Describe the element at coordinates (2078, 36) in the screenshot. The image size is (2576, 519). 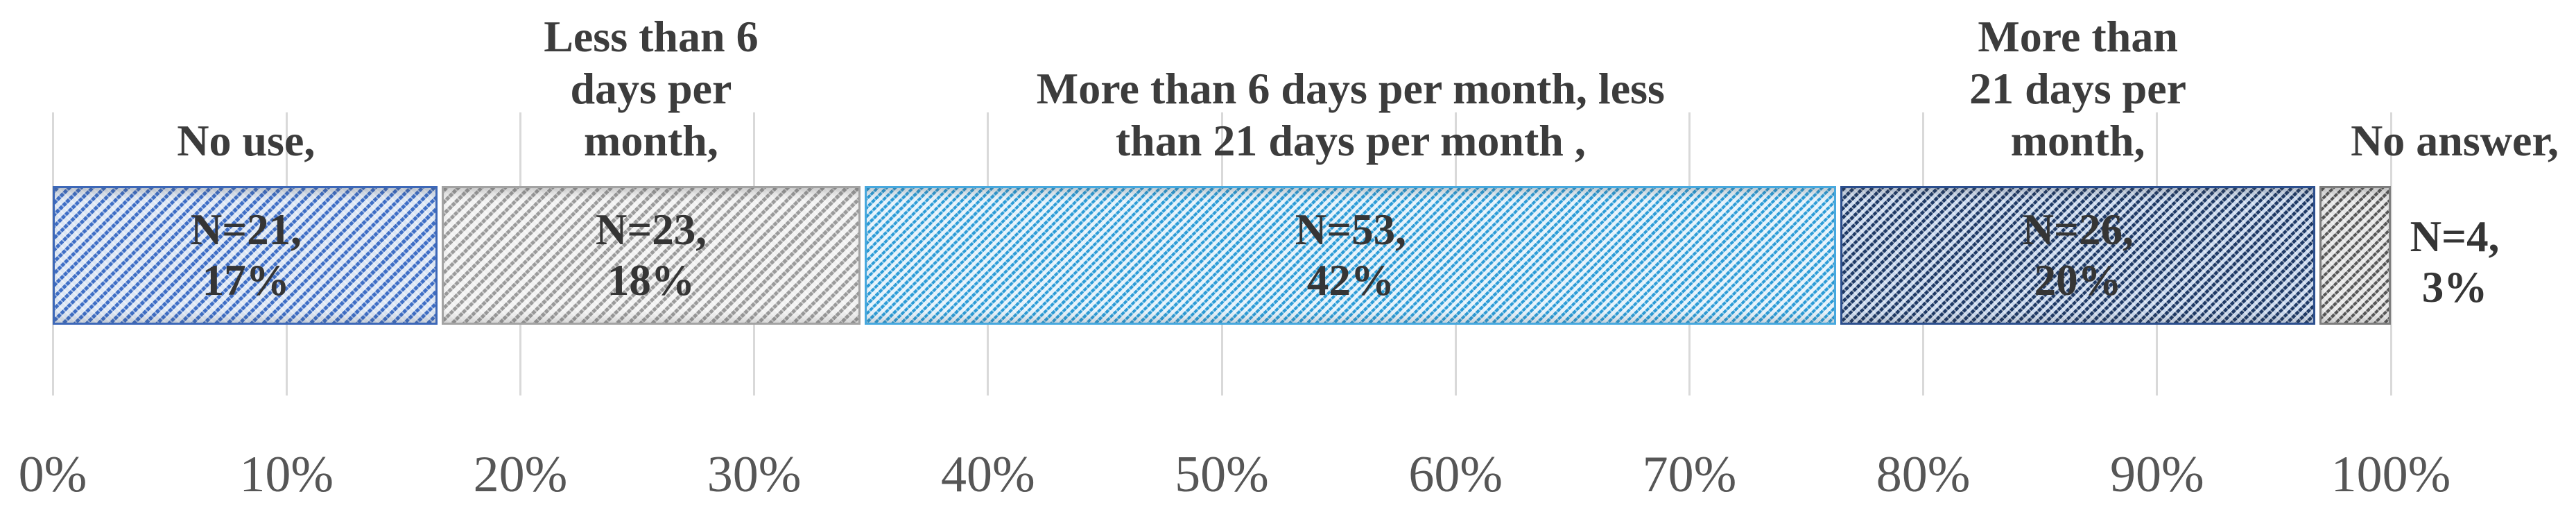
I see `category-label-line: More than` at that location.